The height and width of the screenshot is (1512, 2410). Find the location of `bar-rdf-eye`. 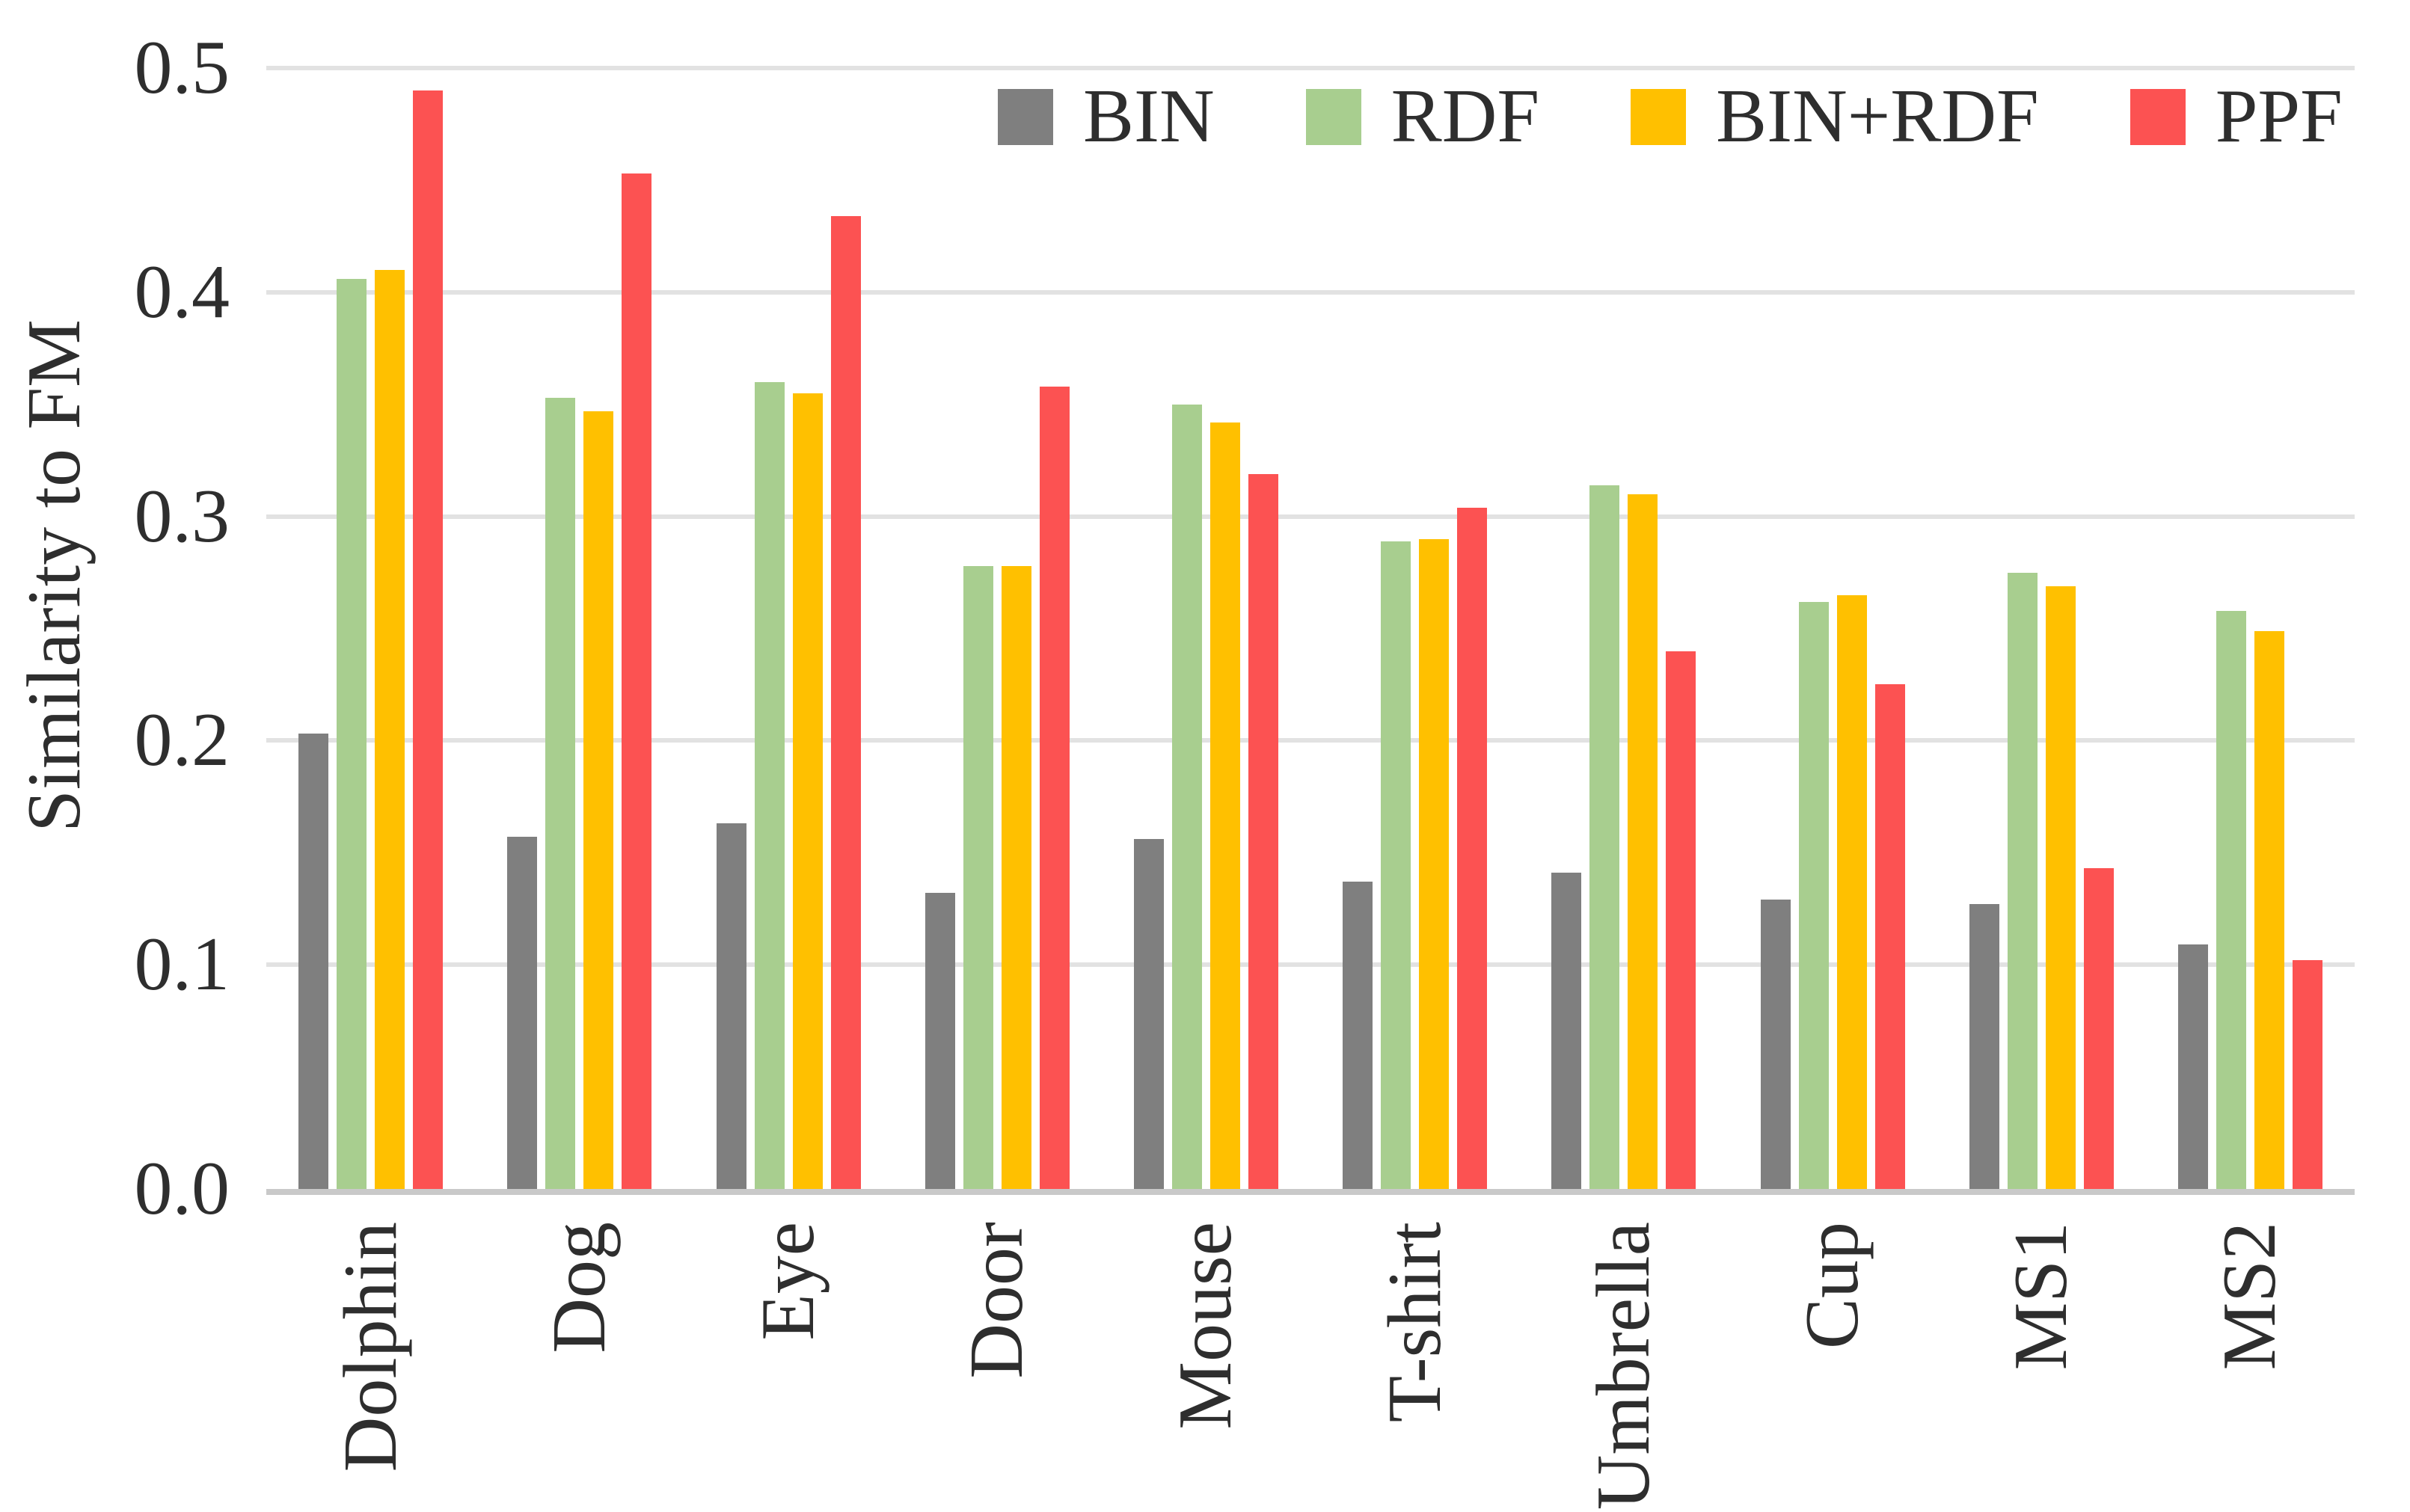

bar-rdf-eye is located at coordinates (769, 785).